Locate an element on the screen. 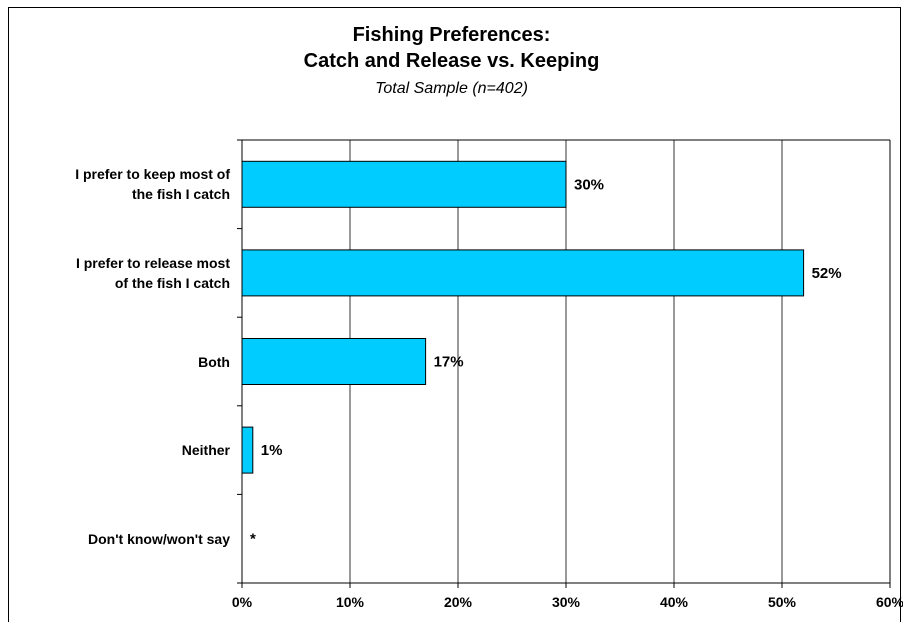  data-label: 30% is located at coordinates (589, 184).